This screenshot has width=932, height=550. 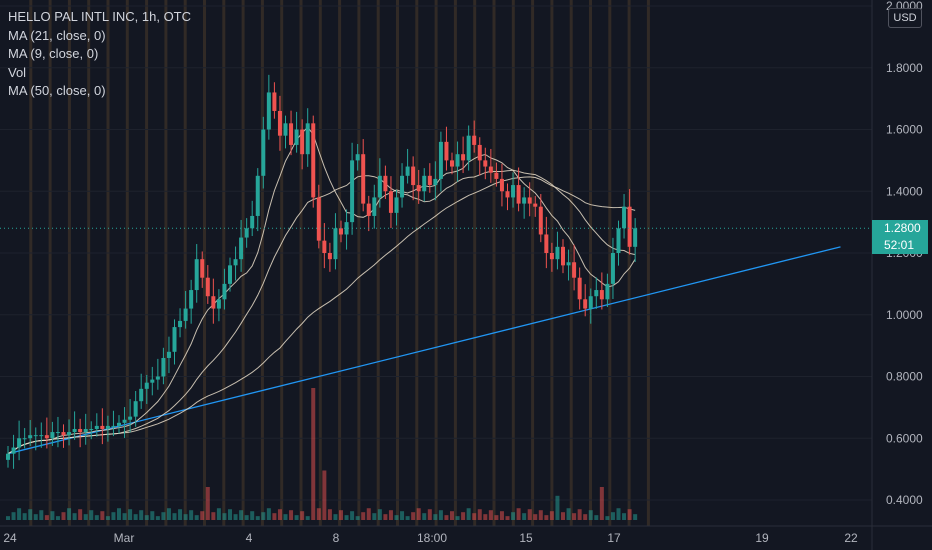 What do you see at coordinates (53, 53) in the screenshot?
I see `legend-ma9: MA (9, close, 0)` at bounding box center [53, 53].